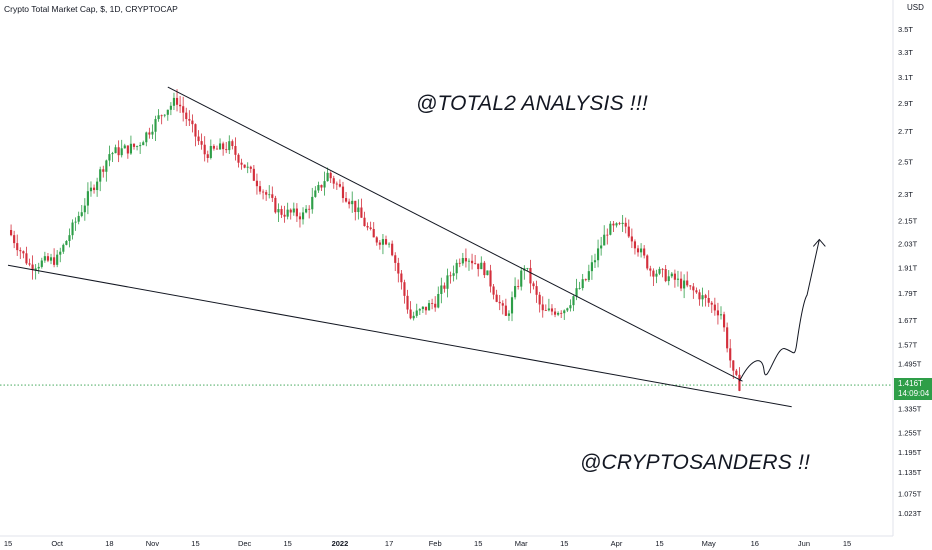 This screenshot has width=932, height=550. What do you see at coordinates (910, 472) in the screenshot?
I see `y-tick-label: 1.135T` at bounding box center [910, 472].